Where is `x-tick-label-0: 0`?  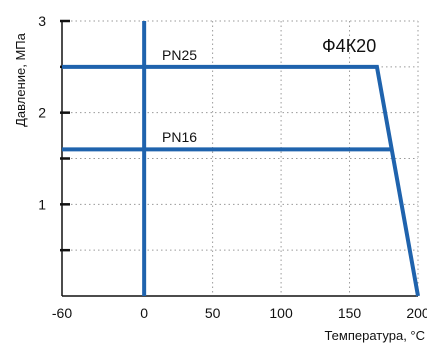 x-tick-label-0: 0 is located at coordinates (144, 313).